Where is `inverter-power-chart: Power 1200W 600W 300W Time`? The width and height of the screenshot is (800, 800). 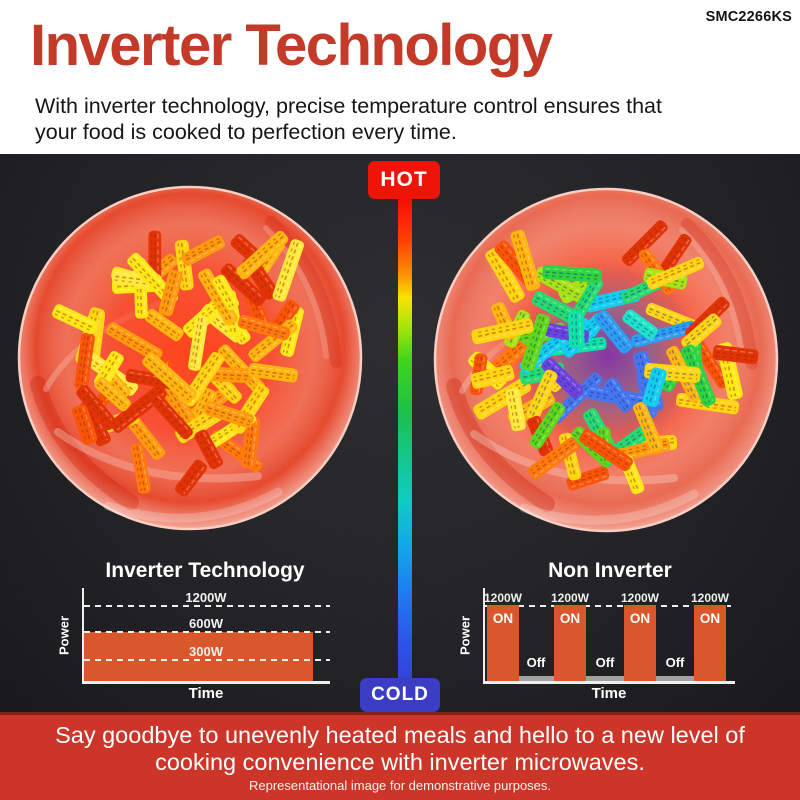
inverter-power-chart: Power 1200W 600W 300W Time is located at coordinates (193, 645).